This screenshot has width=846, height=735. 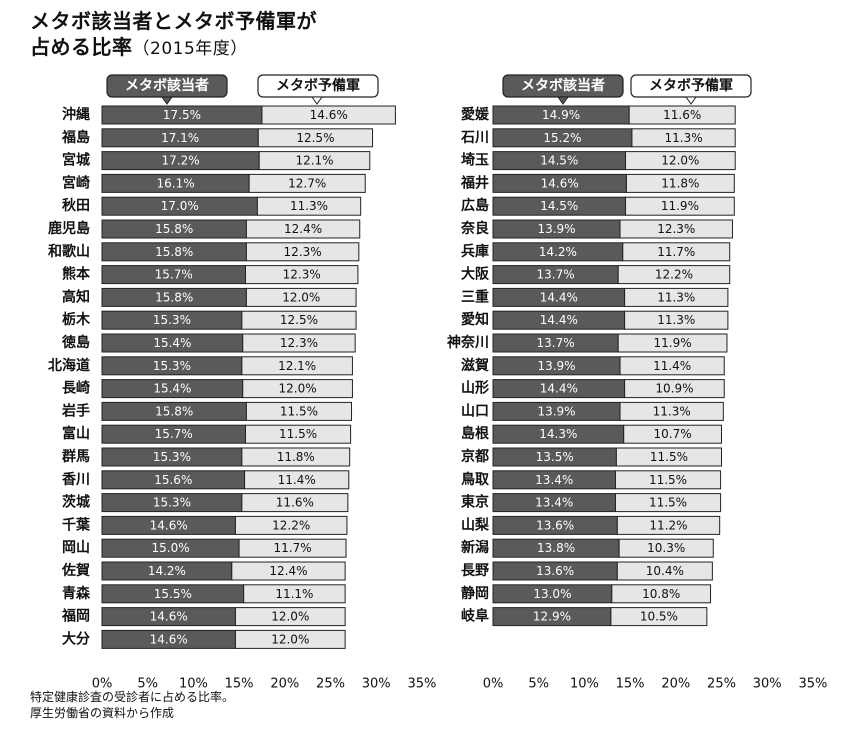 What do you see at coordinates (563, 85) in the screenshot?
I see `legend-label: メタボ該当者` at bounding box center [563, 85].